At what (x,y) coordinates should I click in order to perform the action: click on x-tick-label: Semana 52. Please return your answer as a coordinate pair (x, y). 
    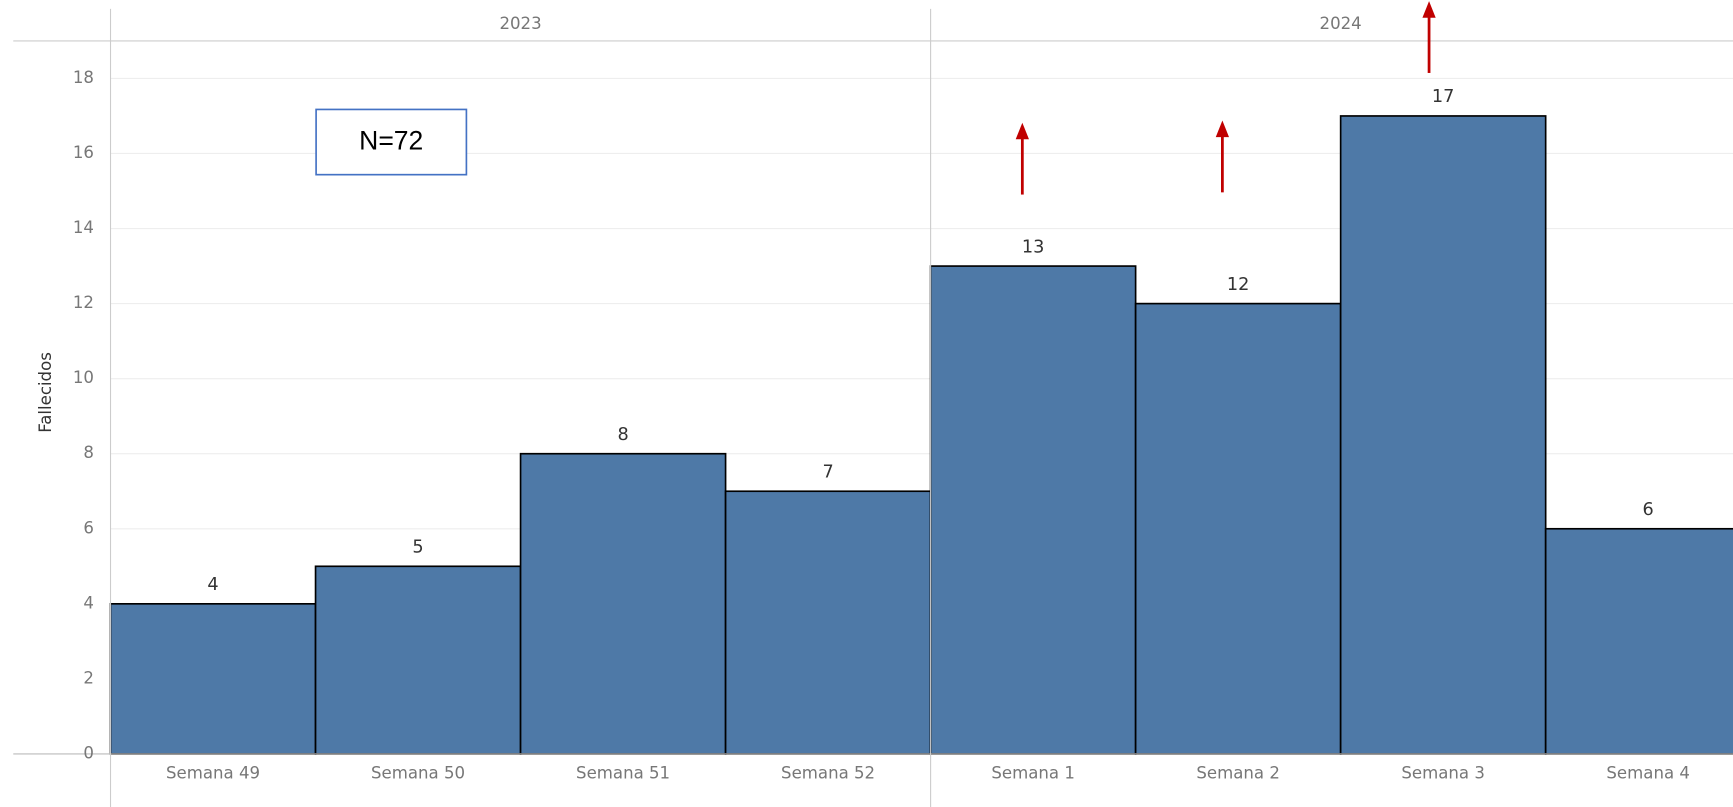
    Looking at the image, I should click on (828, 772).